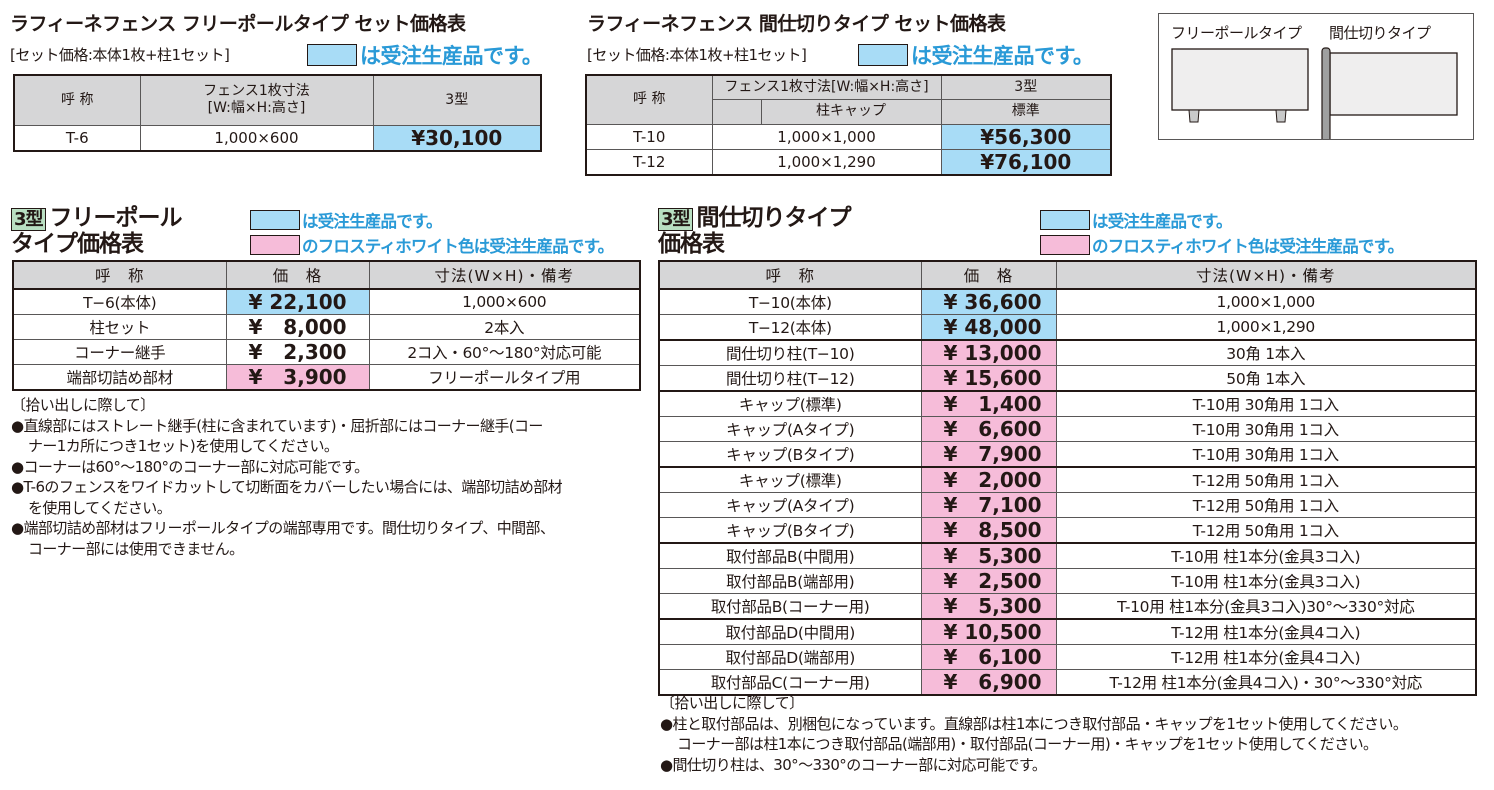 Image resolution: width=1494 pixels, height=790 pixels. Describe the element at coordinates (1266, 657) in the screenshot. I see `row-note: T-12用 柱1本分(金具4コ入)` at that location.